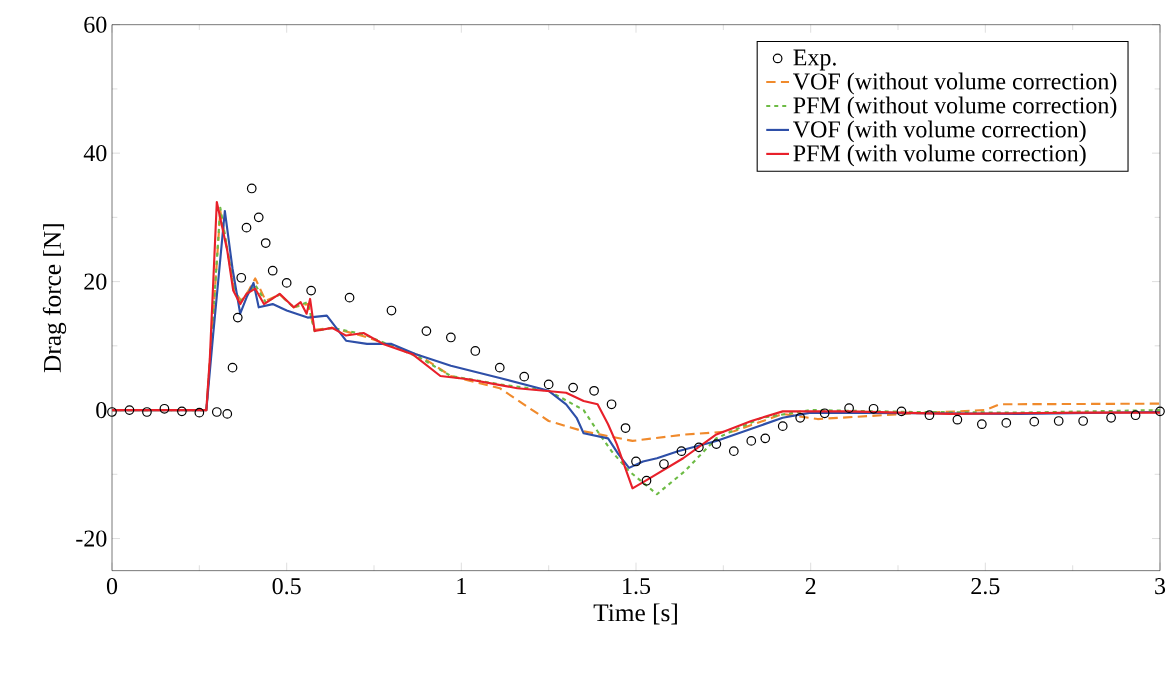 The height and width of the screenshot is (675, 1176). What do you see at coordinates (54, 298) in the screenshot?
I see `y-axis-title: Drag force [N]` at bounding box center [54, 298].